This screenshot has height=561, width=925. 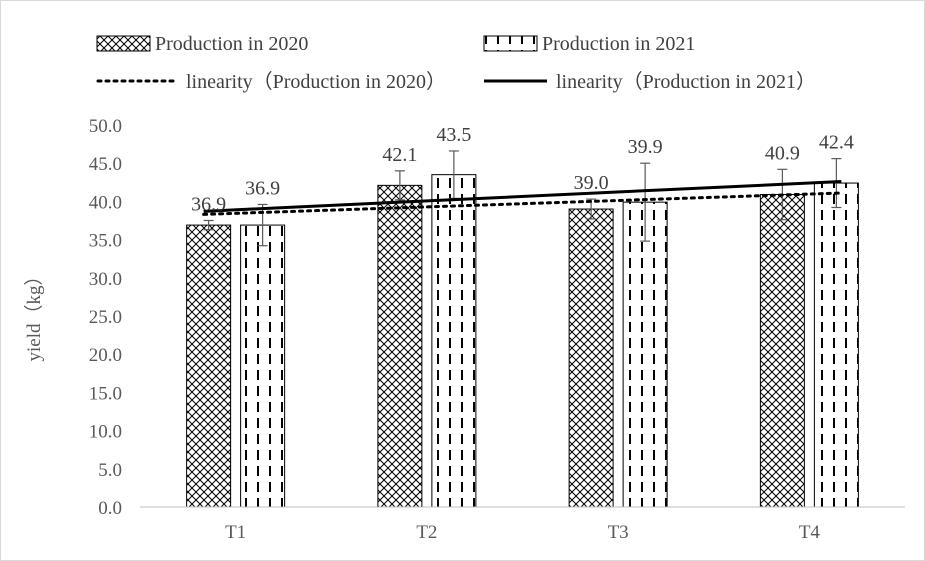 I want to click on legend-label-trend-2020: linearity（Production in 2020）, so click(x=316, y=81).